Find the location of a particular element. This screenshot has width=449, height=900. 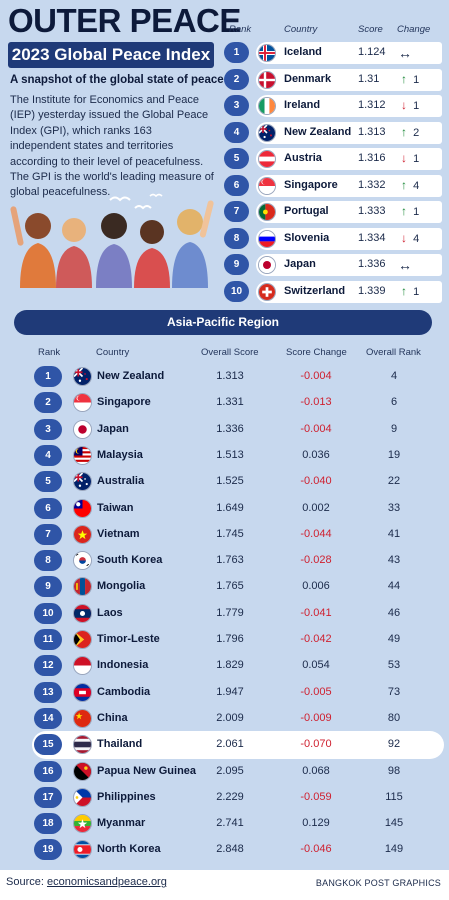

score-change: 0.036 is located at coordinates (316, 454).